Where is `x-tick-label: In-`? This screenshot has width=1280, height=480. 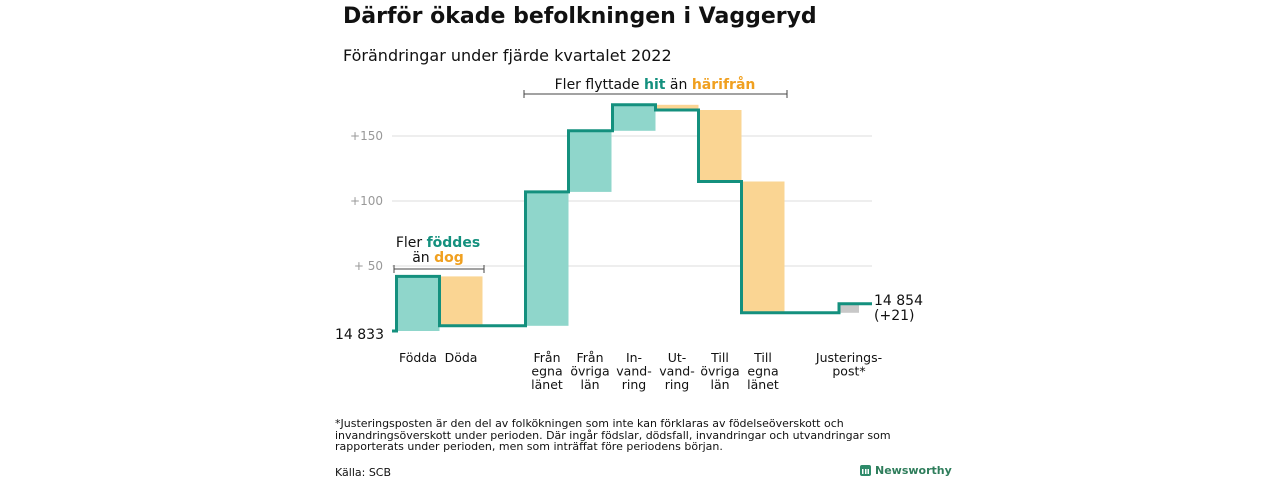 x-tick-label: In- is located at coordinates (634, 357).